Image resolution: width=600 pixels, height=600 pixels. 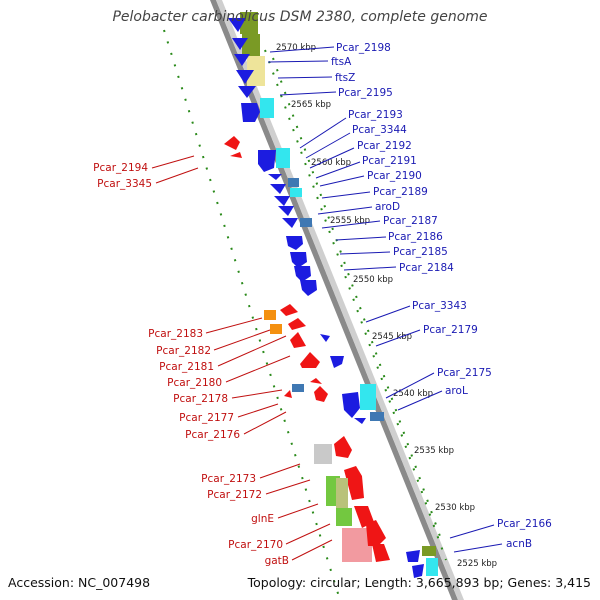 What do you see at coordinates (365, 93) in the screenshot?
I see `gene-label-forward: Pcar_2195` at bounding box center [365, 93].